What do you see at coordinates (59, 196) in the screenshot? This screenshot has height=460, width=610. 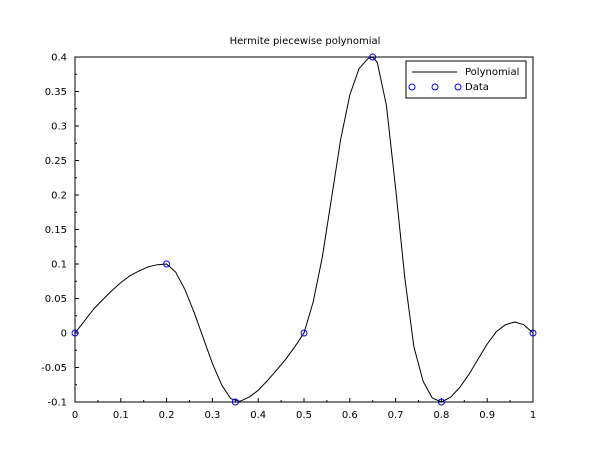 I see `y-tick-label: 0.2` at bounding box center [59, 196].